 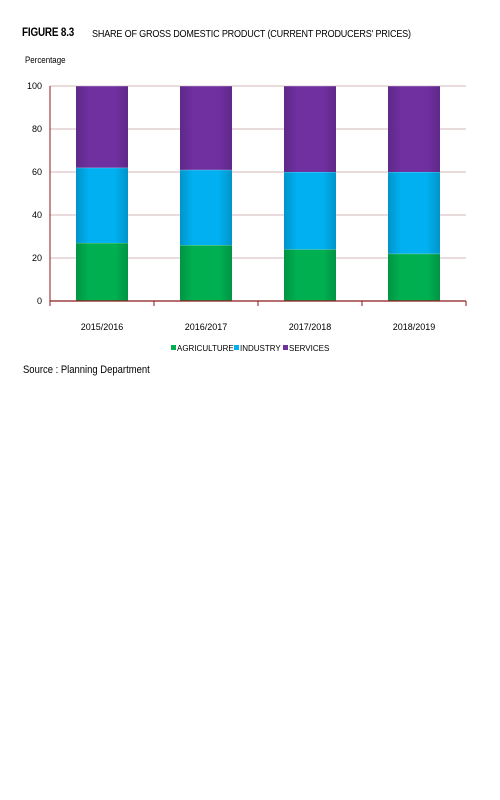 What do you see at coordinates (414, 327) in the screenshot?
I see `x-category-label: 2018/2019` at bounding box center [414, 327].